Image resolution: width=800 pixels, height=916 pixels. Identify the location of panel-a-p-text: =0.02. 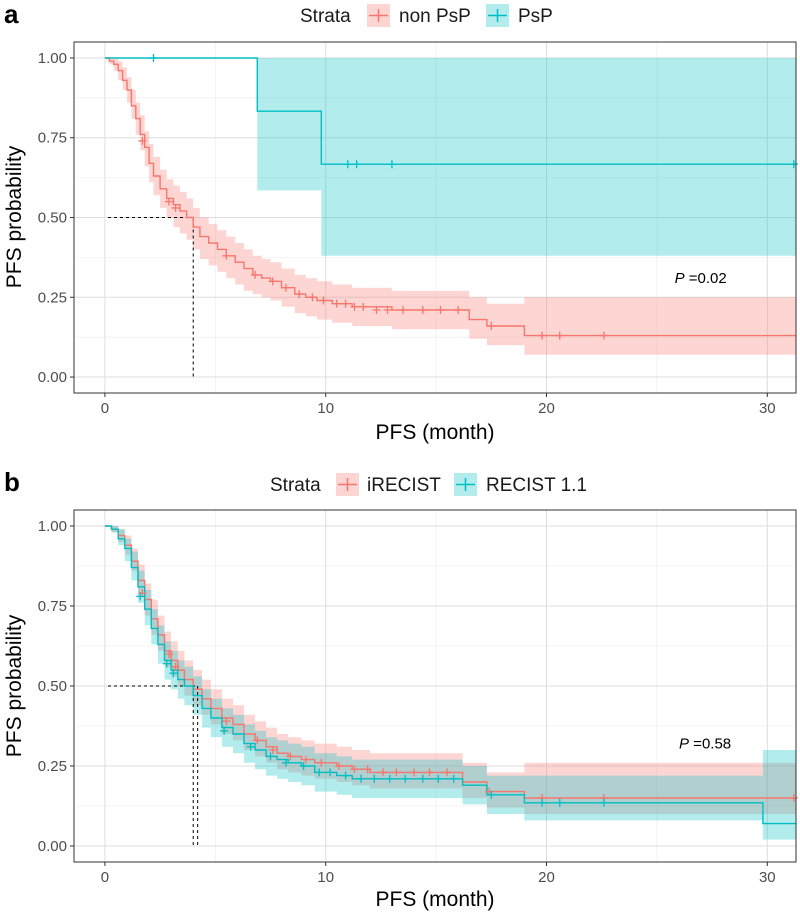
(706, 278).